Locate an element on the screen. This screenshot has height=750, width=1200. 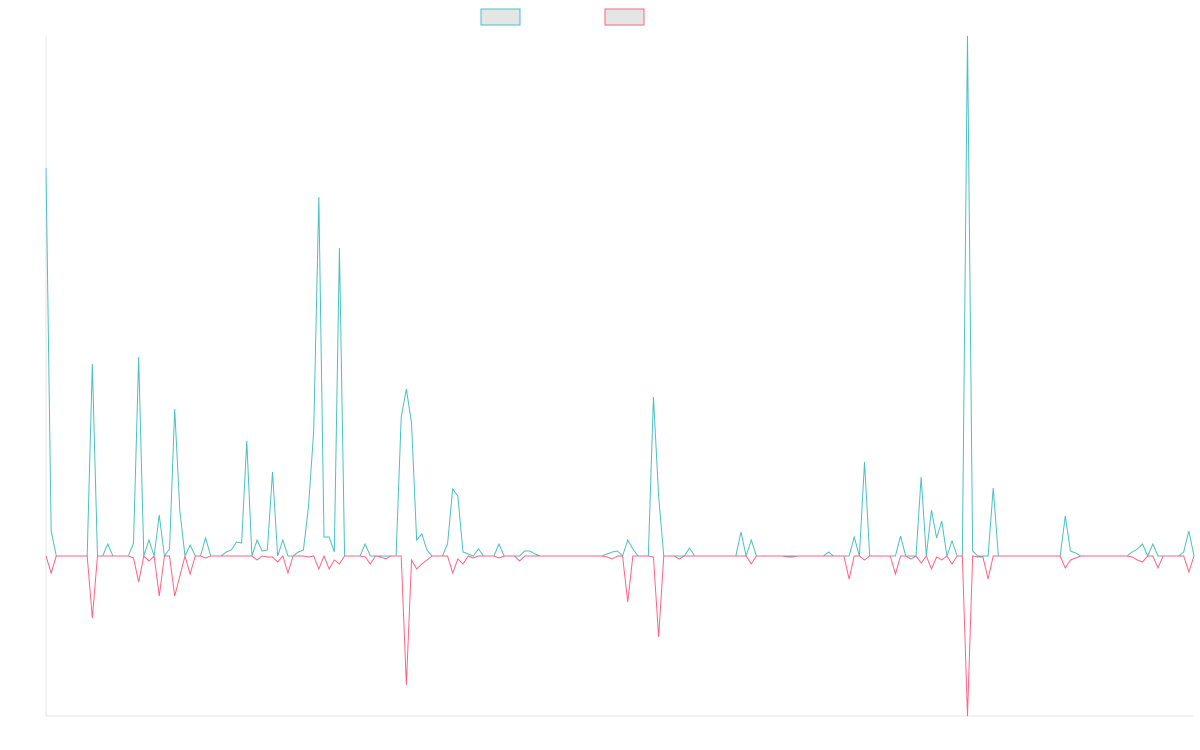
legend is located at coordinates (562, 17).